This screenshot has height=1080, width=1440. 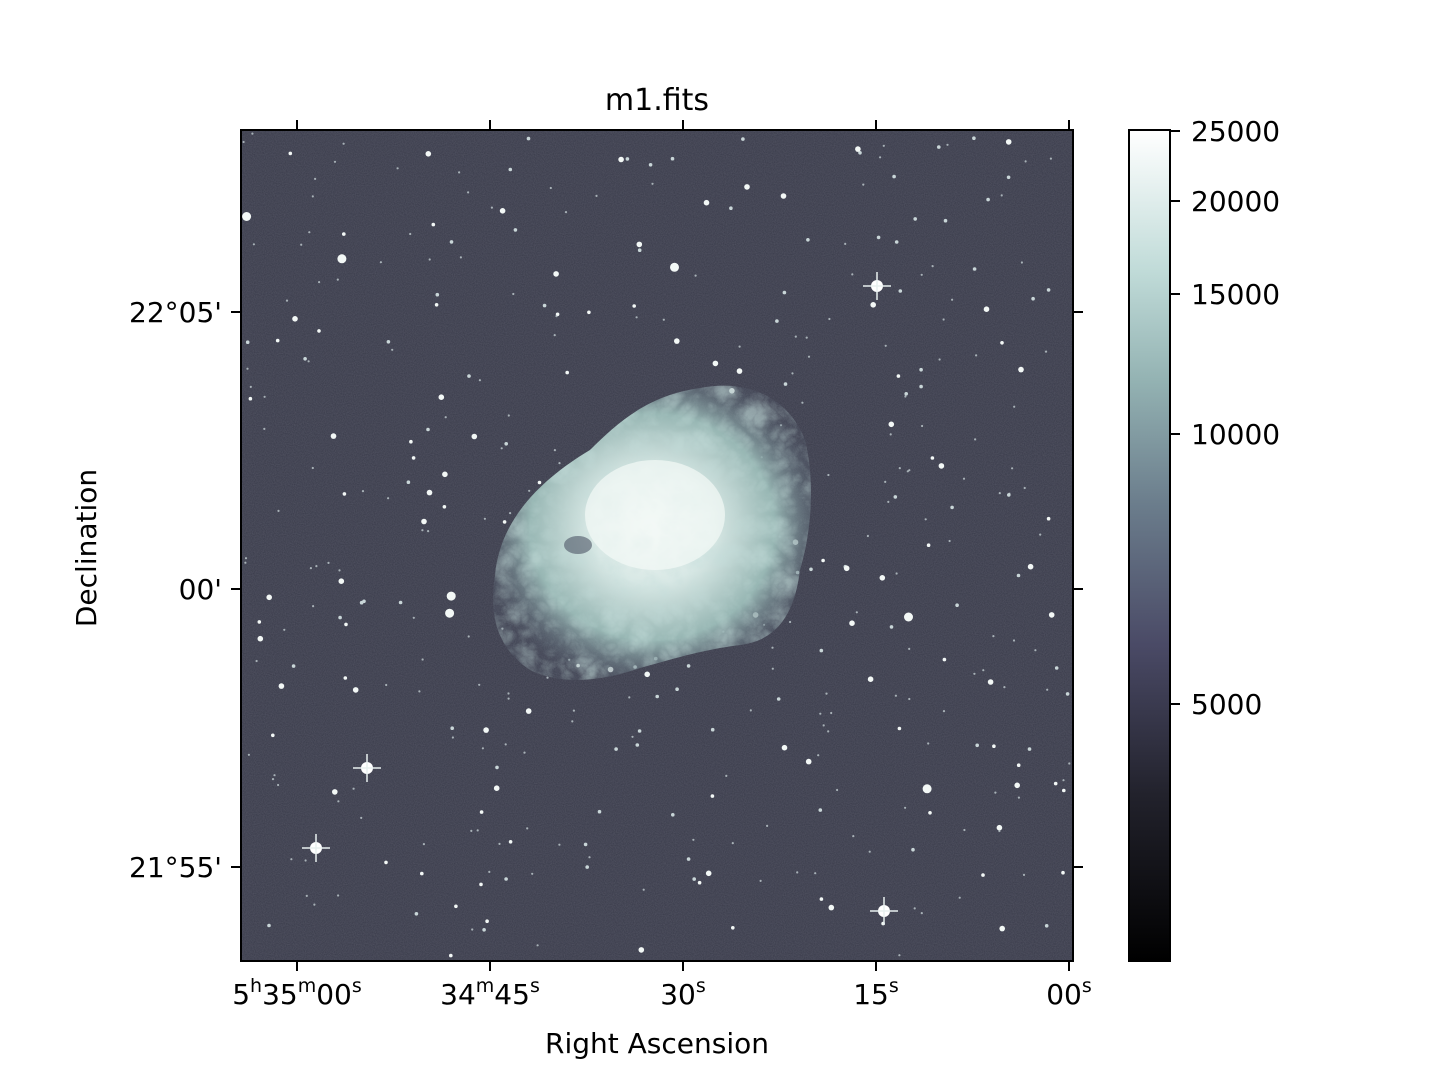 What do you see at coordinates (490, 993) in the screenshot?
I see `x-tick-label: 34m45s` at bounding box center [490, 993].